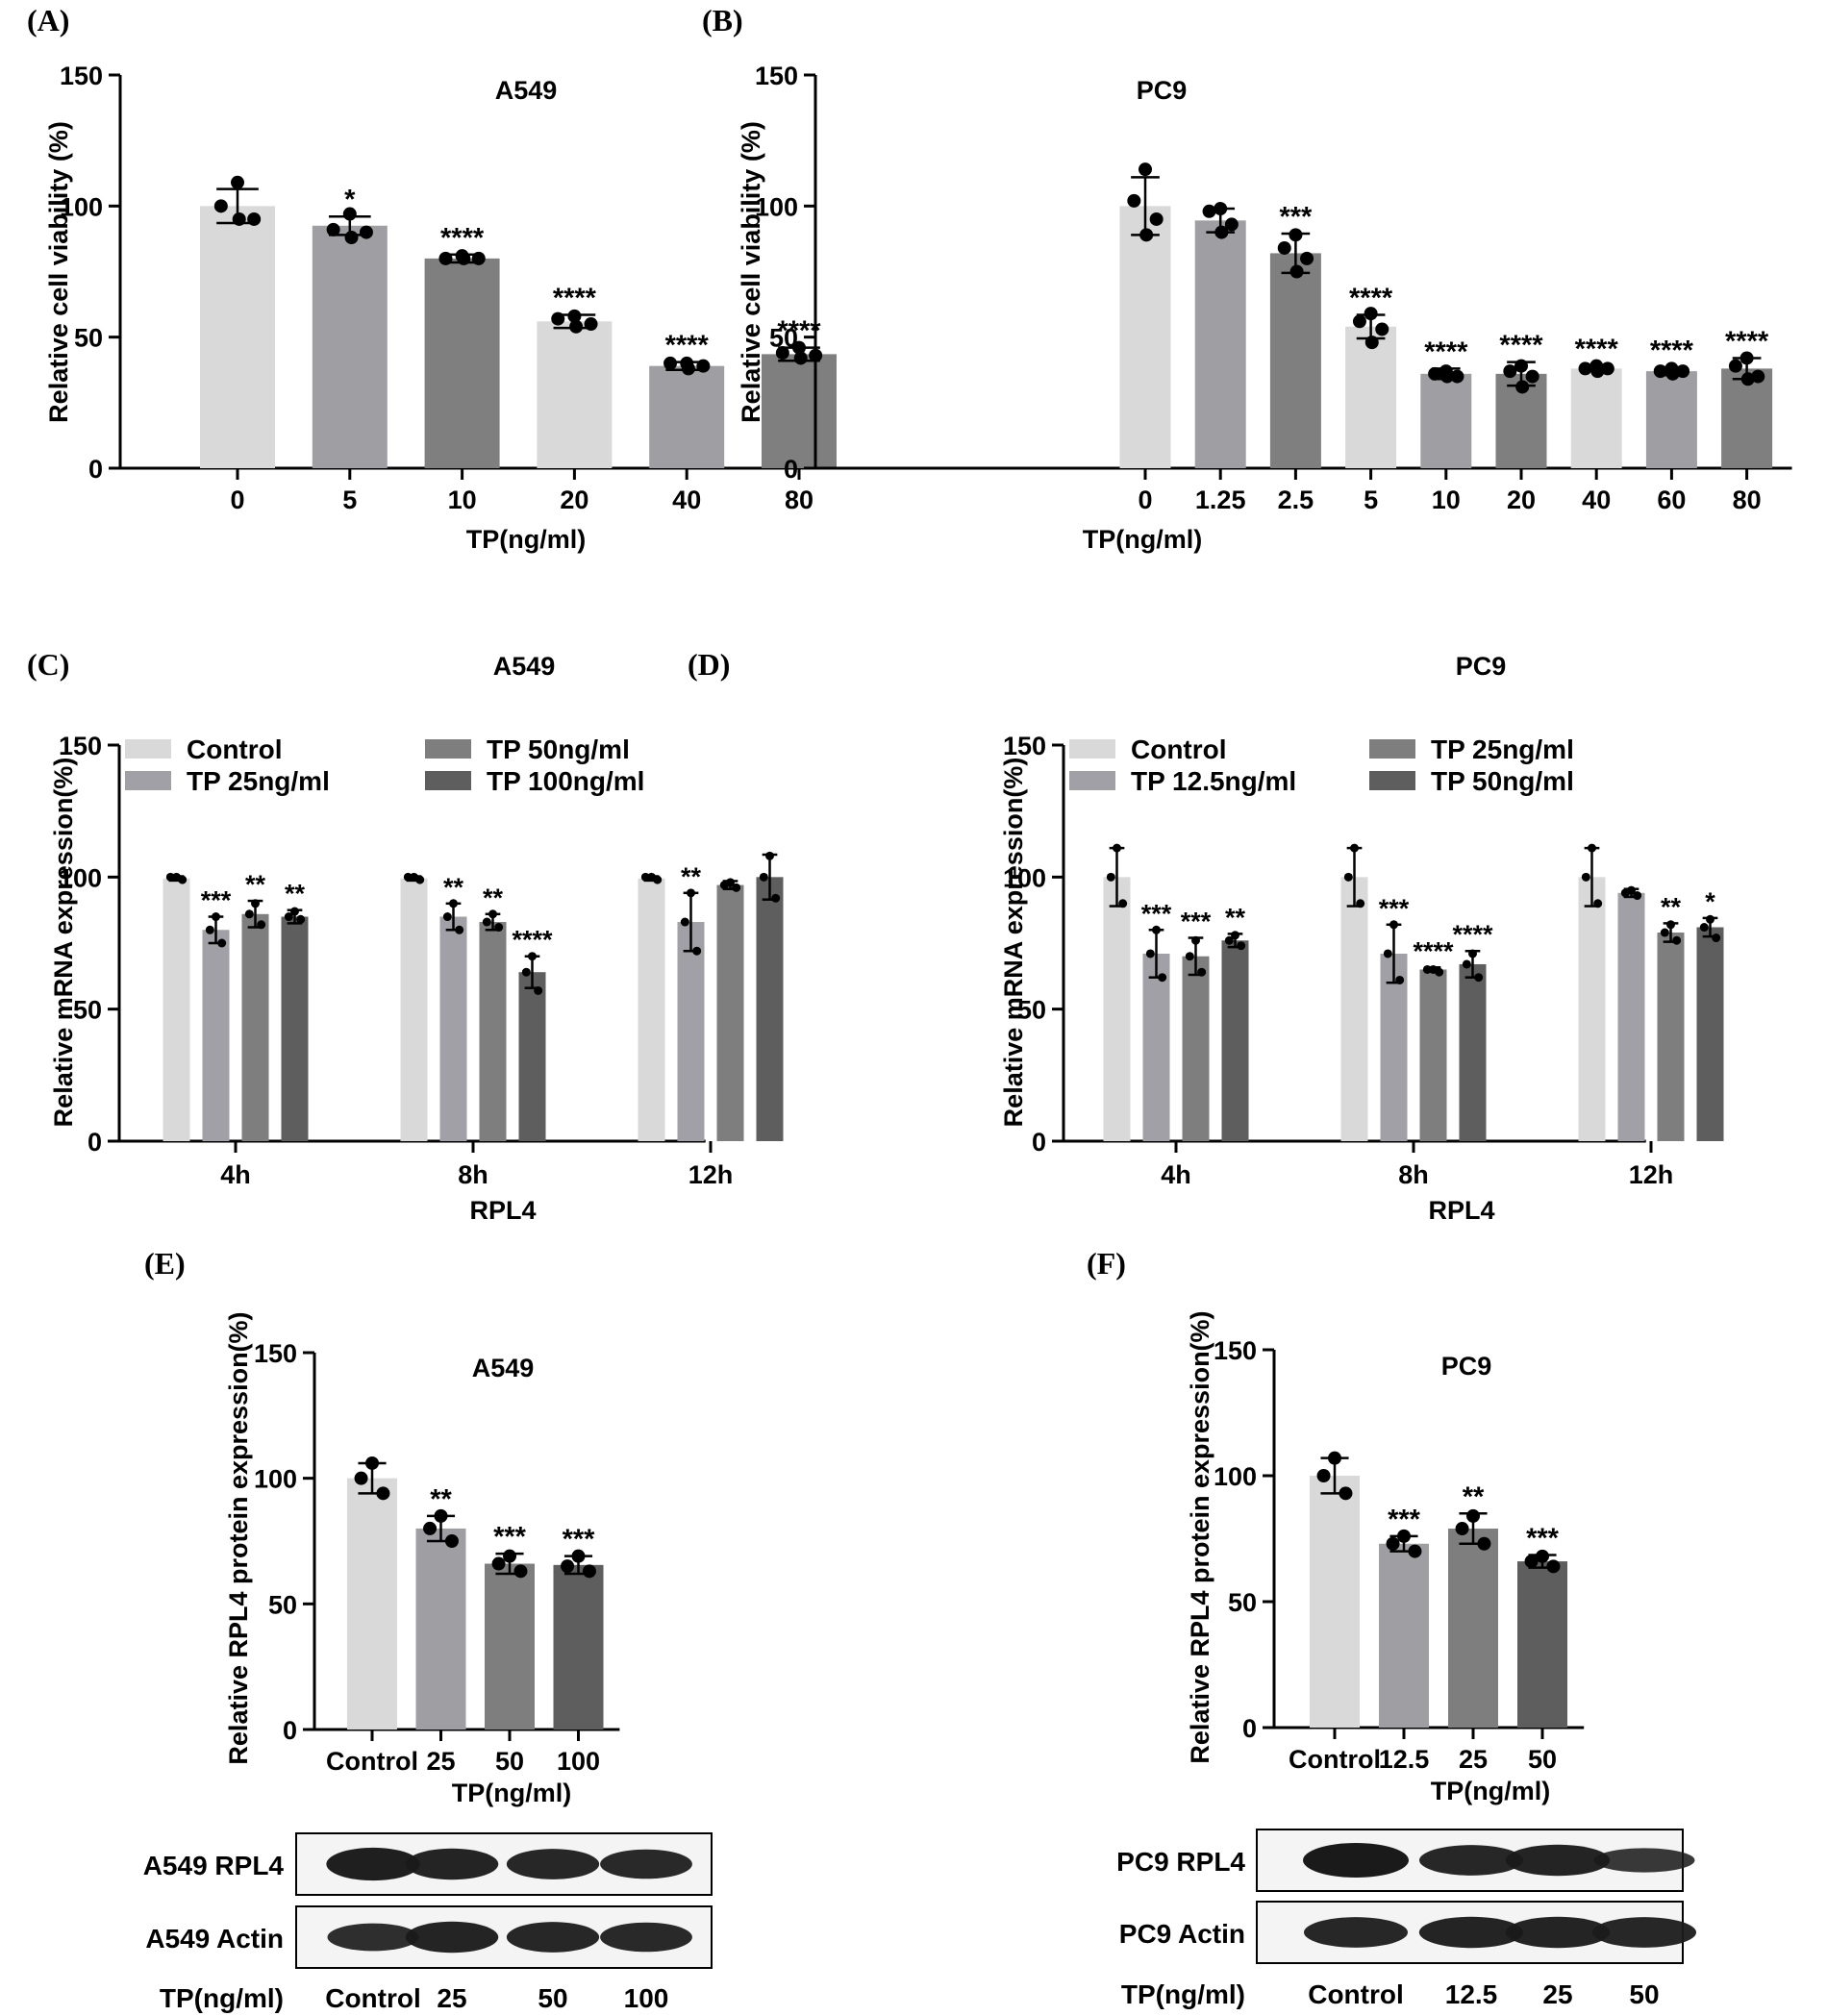 The image size is (1827, 2016). I want to click on x-tick-label: 40, so click(686, 499).